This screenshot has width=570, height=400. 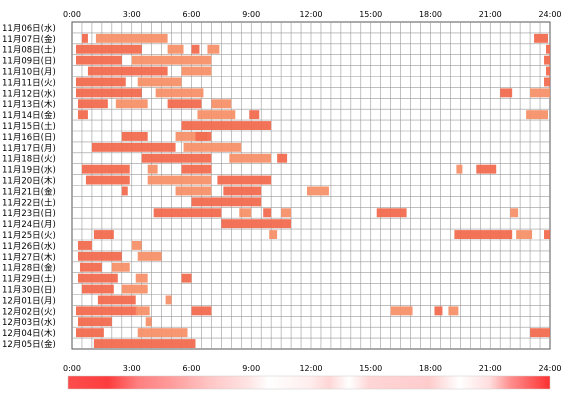 I want to click on row-label: 11月07日(金), so click(x=29, y=39).